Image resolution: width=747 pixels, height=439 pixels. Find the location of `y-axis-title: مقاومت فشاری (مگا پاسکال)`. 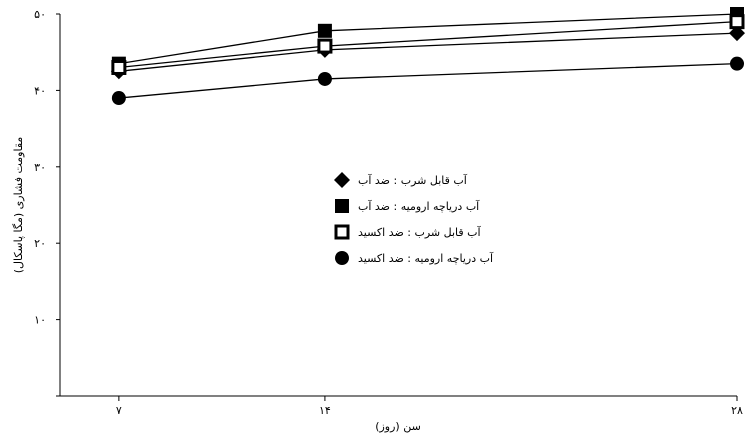

y-axis-title: مقاومت فشاری (مگا پاسکال) is located at coordinates (18, 205).